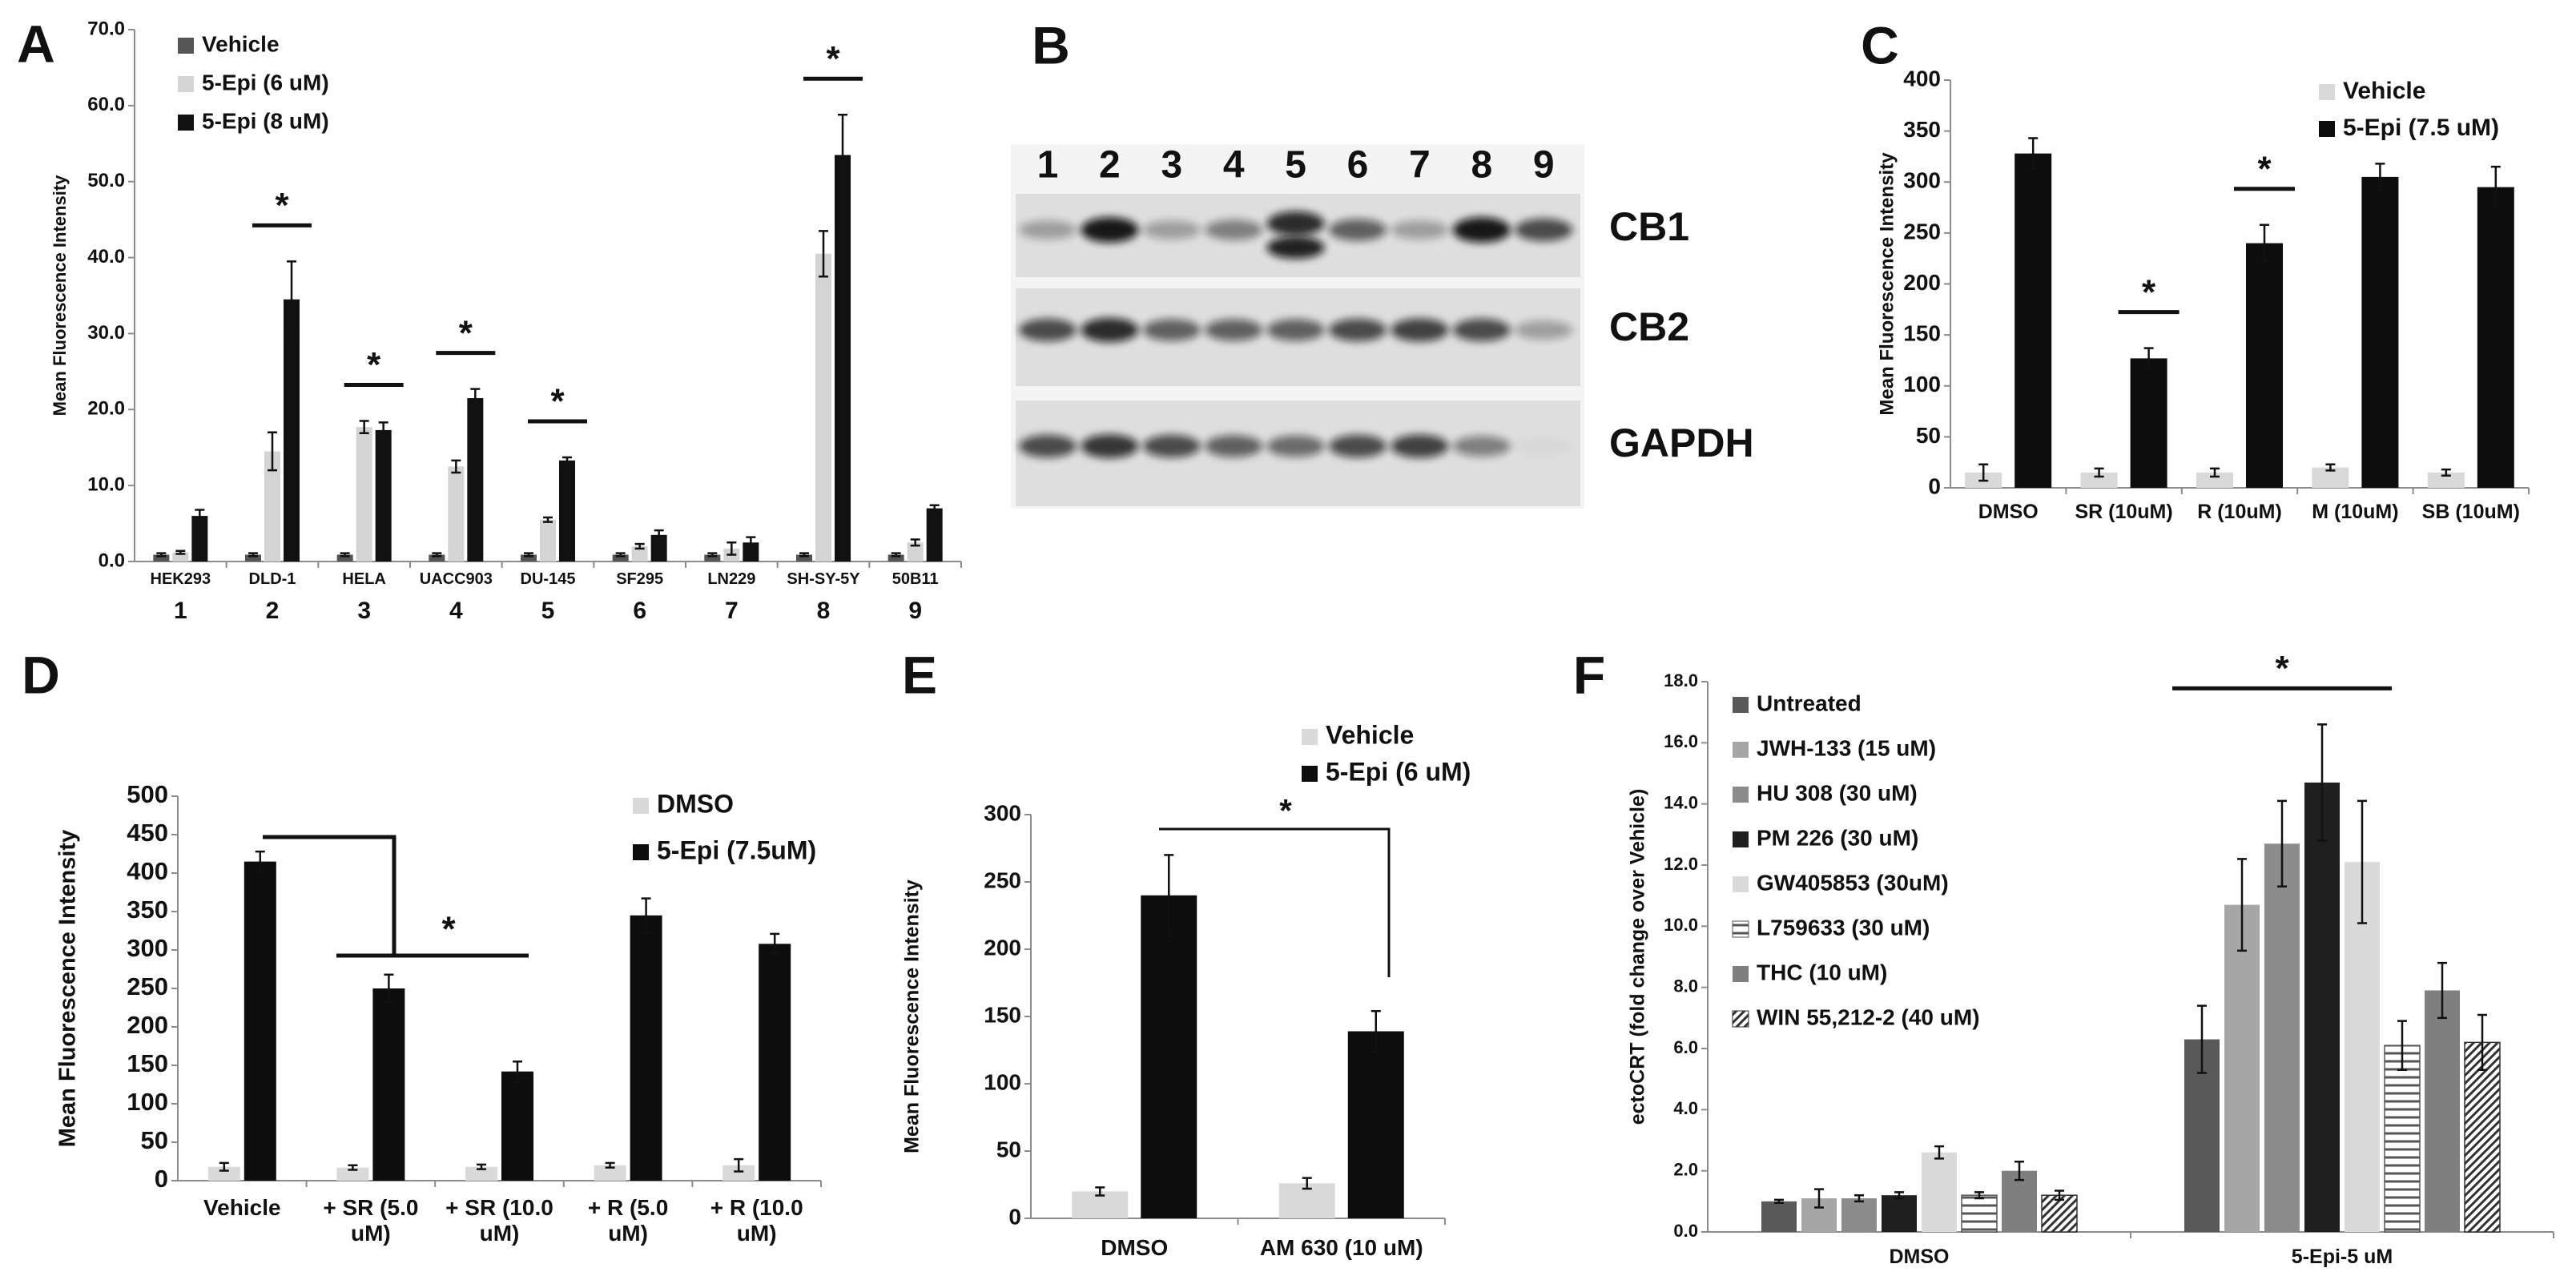  I want to click on x-tick-label: 5-Epi-5 uM, so click(2342, 1257).